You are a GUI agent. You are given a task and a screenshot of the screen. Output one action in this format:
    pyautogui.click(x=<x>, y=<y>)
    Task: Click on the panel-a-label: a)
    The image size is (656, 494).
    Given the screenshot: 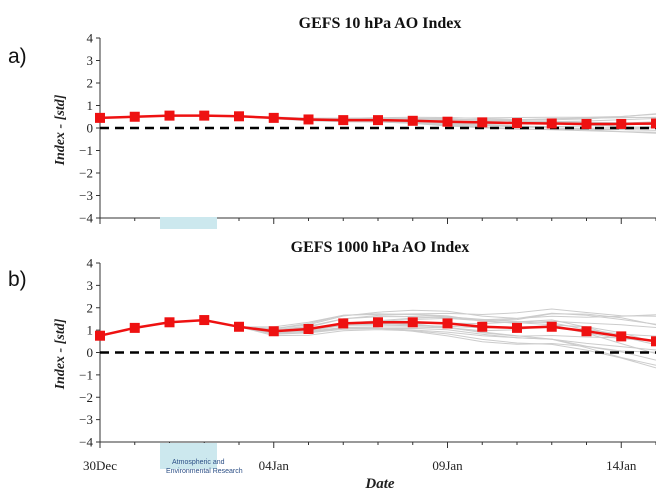 What is the action you would take?
    pyautogui.click(x=17, y=56)
    